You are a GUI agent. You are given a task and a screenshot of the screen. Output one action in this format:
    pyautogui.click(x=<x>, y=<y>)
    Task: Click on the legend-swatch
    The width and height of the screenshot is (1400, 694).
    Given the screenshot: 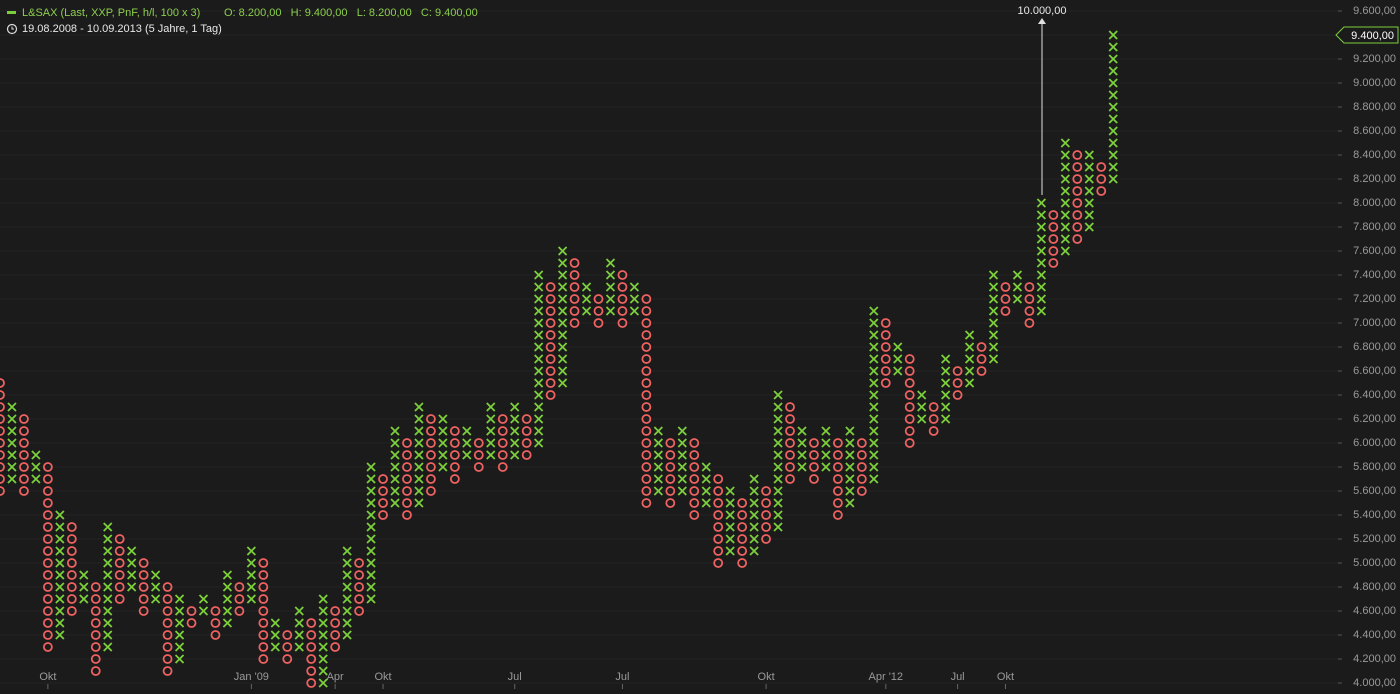 What is the action you would take?
    pyautogui.click(x=11, y=12)
    